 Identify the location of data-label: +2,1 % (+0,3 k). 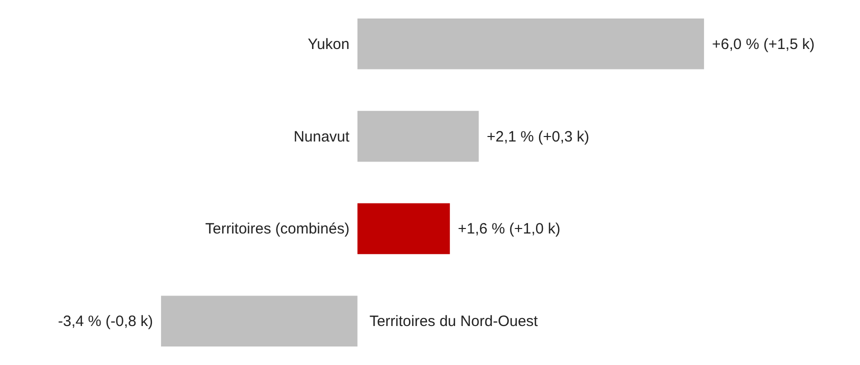
(538, 137).